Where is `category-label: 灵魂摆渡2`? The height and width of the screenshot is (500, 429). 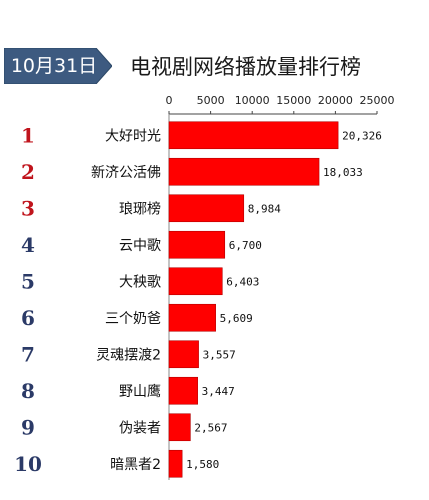 category-label: 灵魂摆渡2 is located at coordinates (128, 355).